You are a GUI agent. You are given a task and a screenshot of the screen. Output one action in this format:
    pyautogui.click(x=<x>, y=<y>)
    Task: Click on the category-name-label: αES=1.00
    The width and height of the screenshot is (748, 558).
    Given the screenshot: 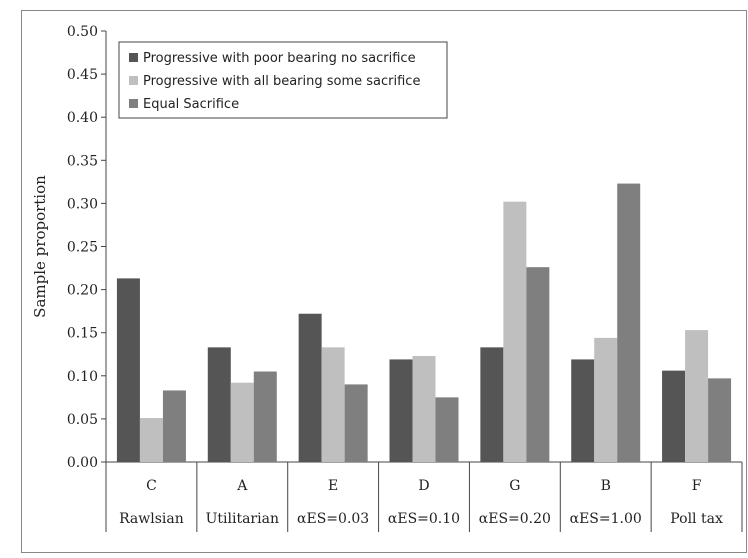 What is the action you would take?
    pyautogui.click(x=606, y=519)
    